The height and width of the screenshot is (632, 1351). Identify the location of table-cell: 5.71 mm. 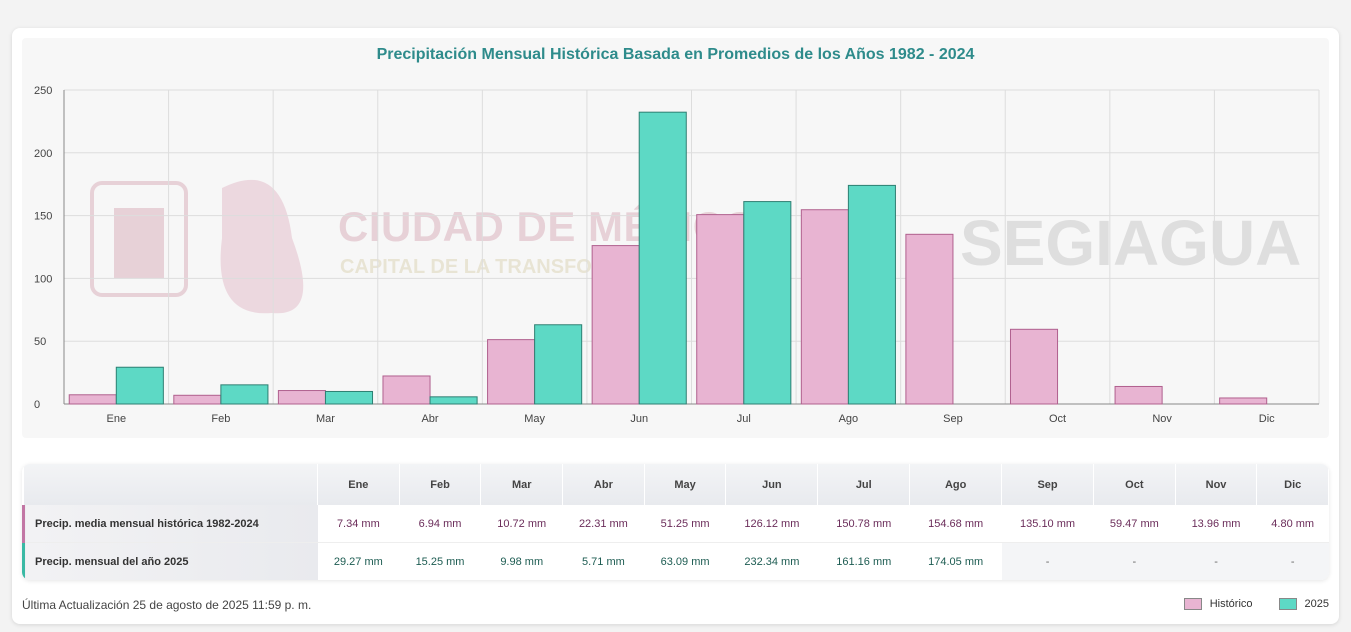
(603, 561).